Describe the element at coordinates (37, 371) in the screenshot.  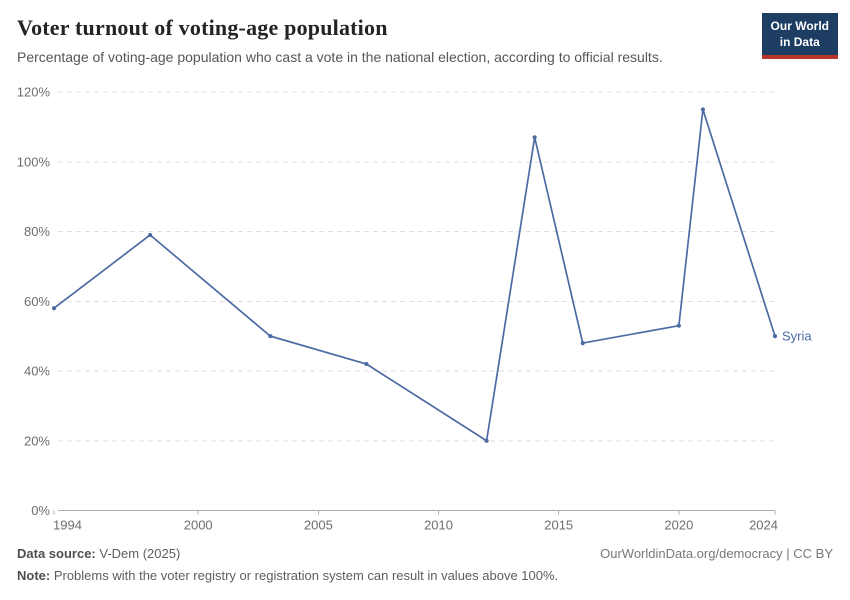
I see `y-tick-label: 40%` at that location.